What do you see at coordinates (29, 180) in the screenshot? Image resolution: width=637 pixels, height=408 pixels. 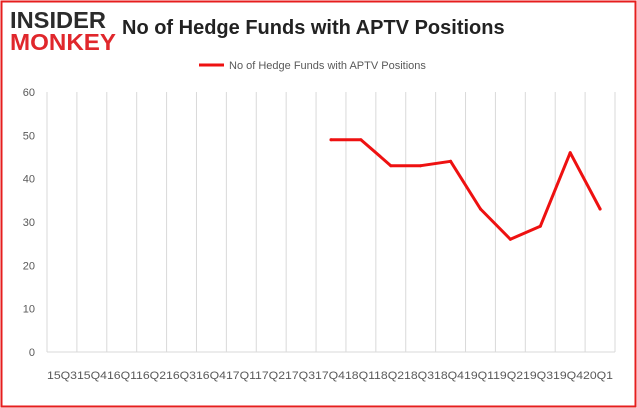 I see `y-tick-label: 40` at bounding box center [29, 180].